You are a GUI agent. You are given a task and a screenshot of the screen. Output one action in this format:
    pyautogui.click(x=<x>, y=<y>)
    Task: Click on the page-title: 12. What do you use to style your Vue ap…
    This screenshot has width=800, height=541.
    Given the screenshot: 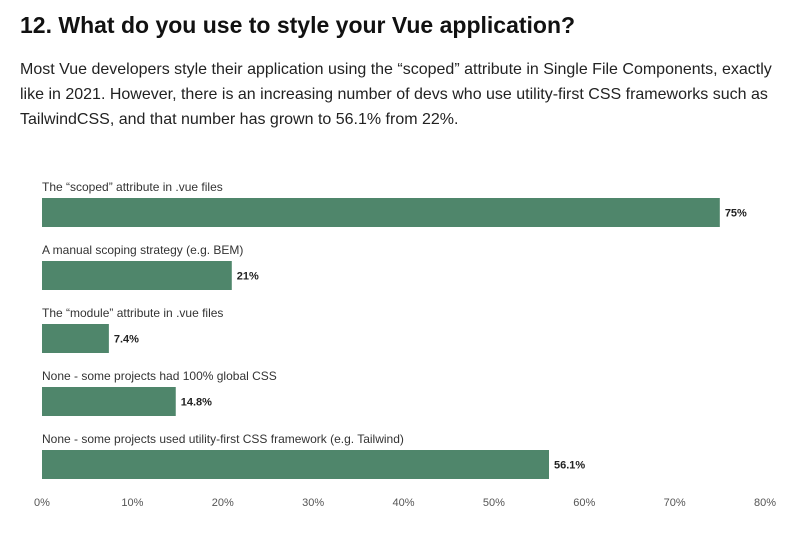 What is the action you would take?
    pyautogui.click(x=298, y=25)
    